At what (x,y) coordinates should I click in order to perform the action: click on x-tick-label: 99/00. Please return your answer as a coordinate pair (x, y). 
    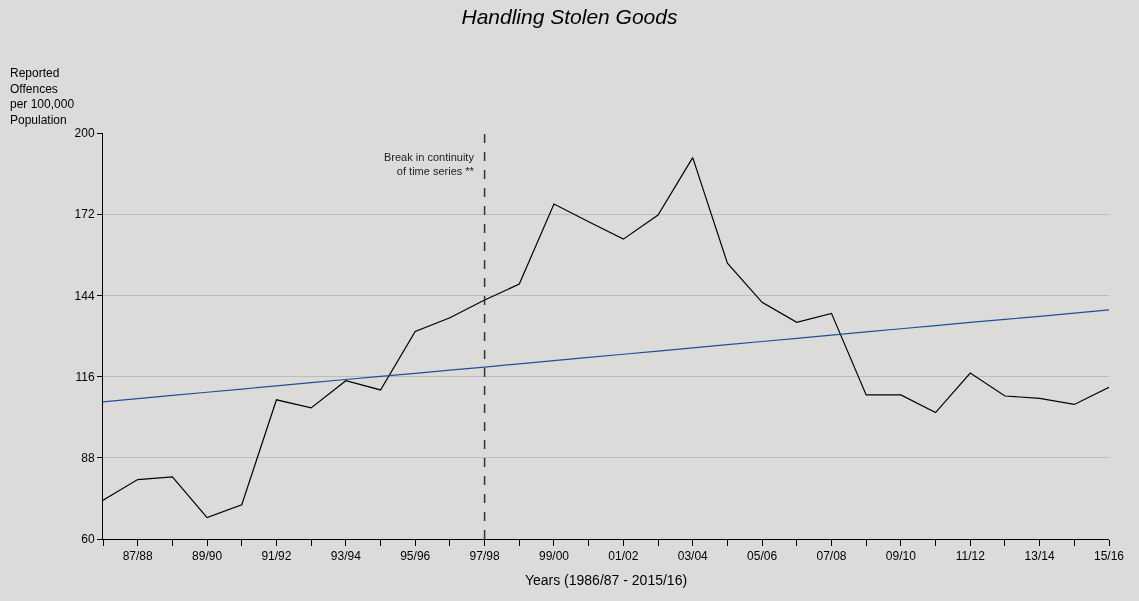
    Looking at the image, I should click on (554, 556).